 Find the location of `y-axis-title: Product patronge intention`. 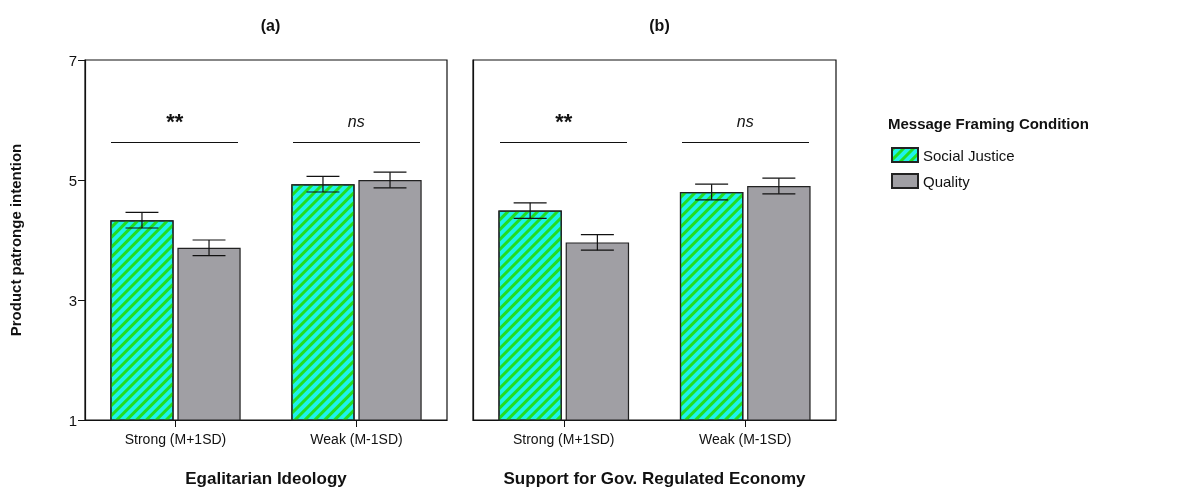

y-axis-title: Product patronge intention is located at coordinates (15, 240).